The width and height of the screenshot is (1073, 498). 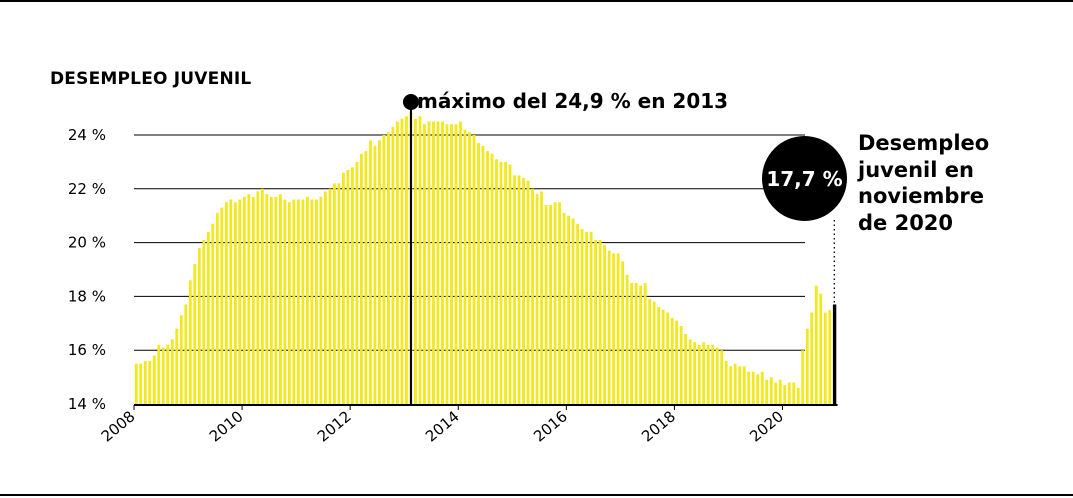 What do you see at coordinates (410, 102) in the screenshot?
I see `peak-marker-dot` at bounding box center [410, 102].